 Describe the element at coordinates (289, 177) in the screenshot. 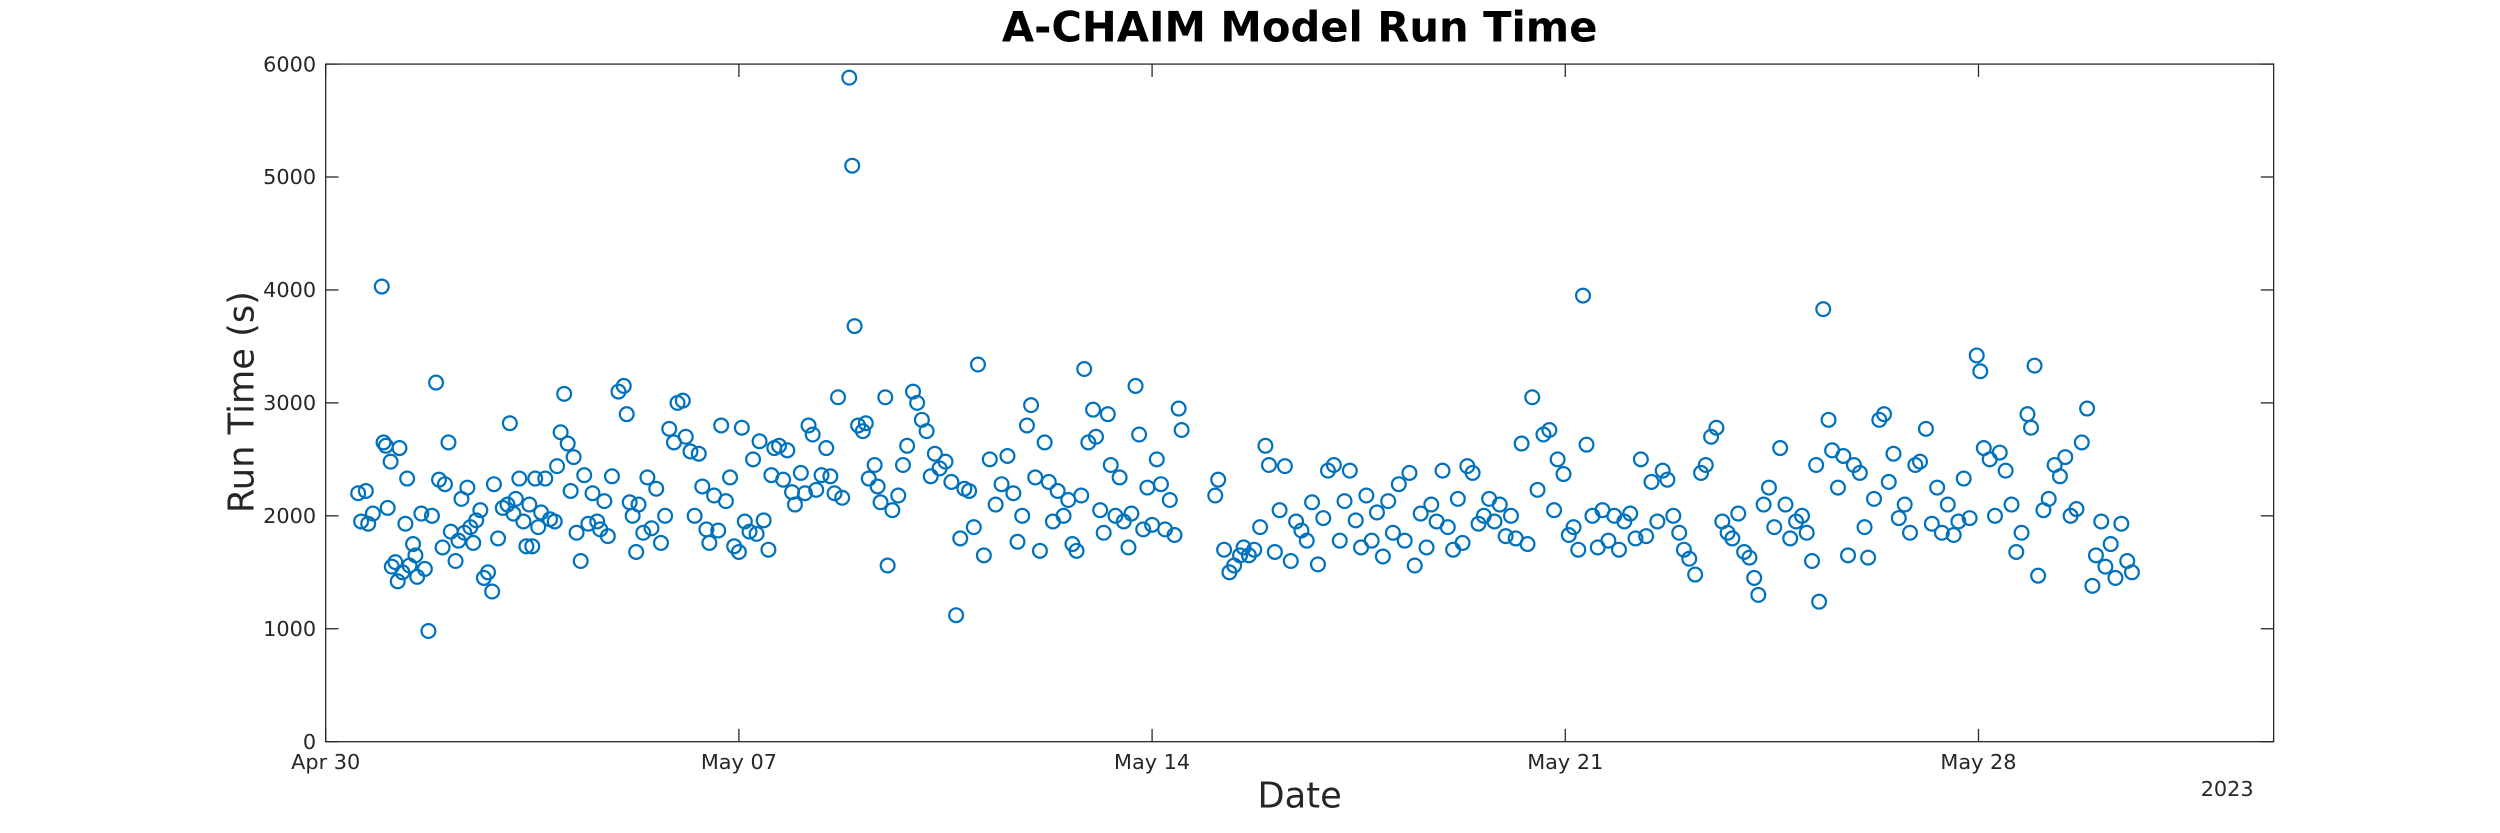

I see `y-tick-label: 5000` at that location.